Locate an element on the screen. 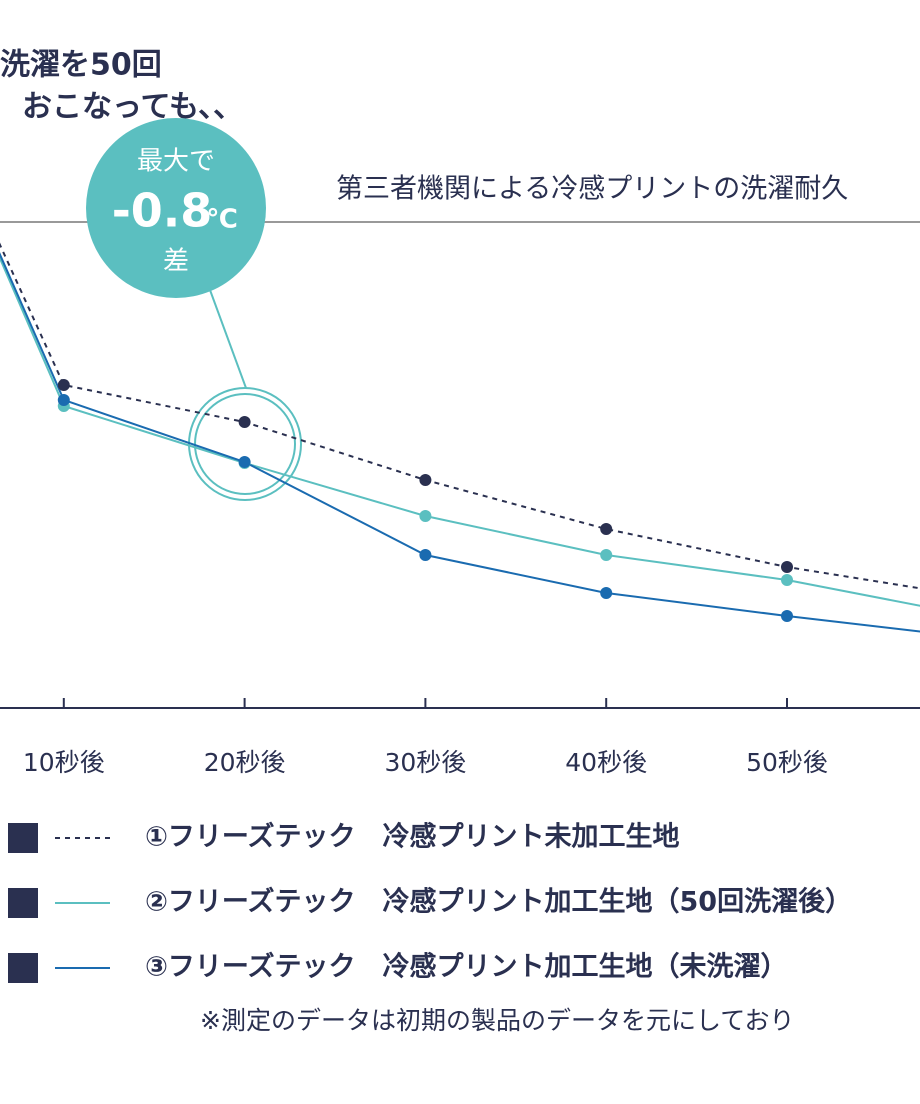  title-bg is located at coordinates (625, 190).